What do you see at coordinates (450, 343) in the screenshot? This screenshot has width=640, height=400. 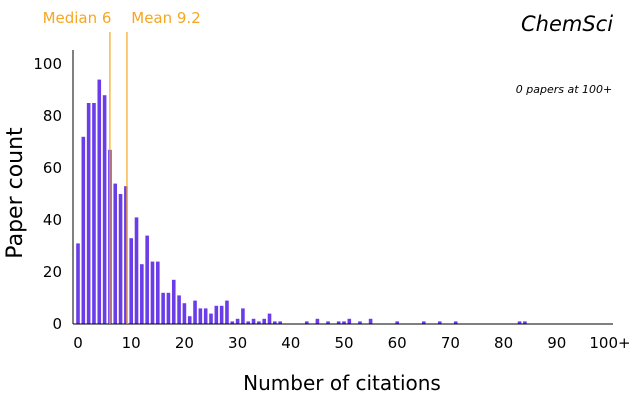 I see `x-tick-label: 70` at bounding box center [450, 343].